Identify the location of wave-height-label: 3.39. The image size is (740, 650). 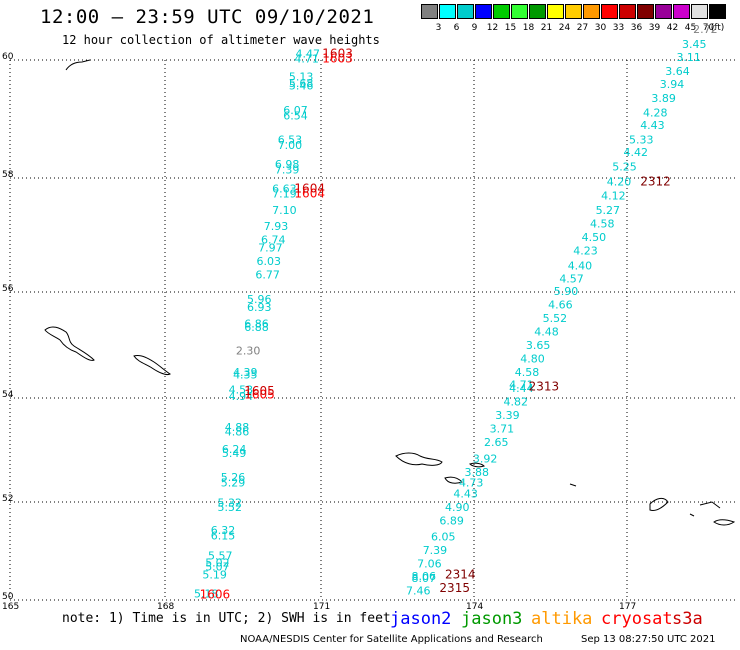
(507, 415).